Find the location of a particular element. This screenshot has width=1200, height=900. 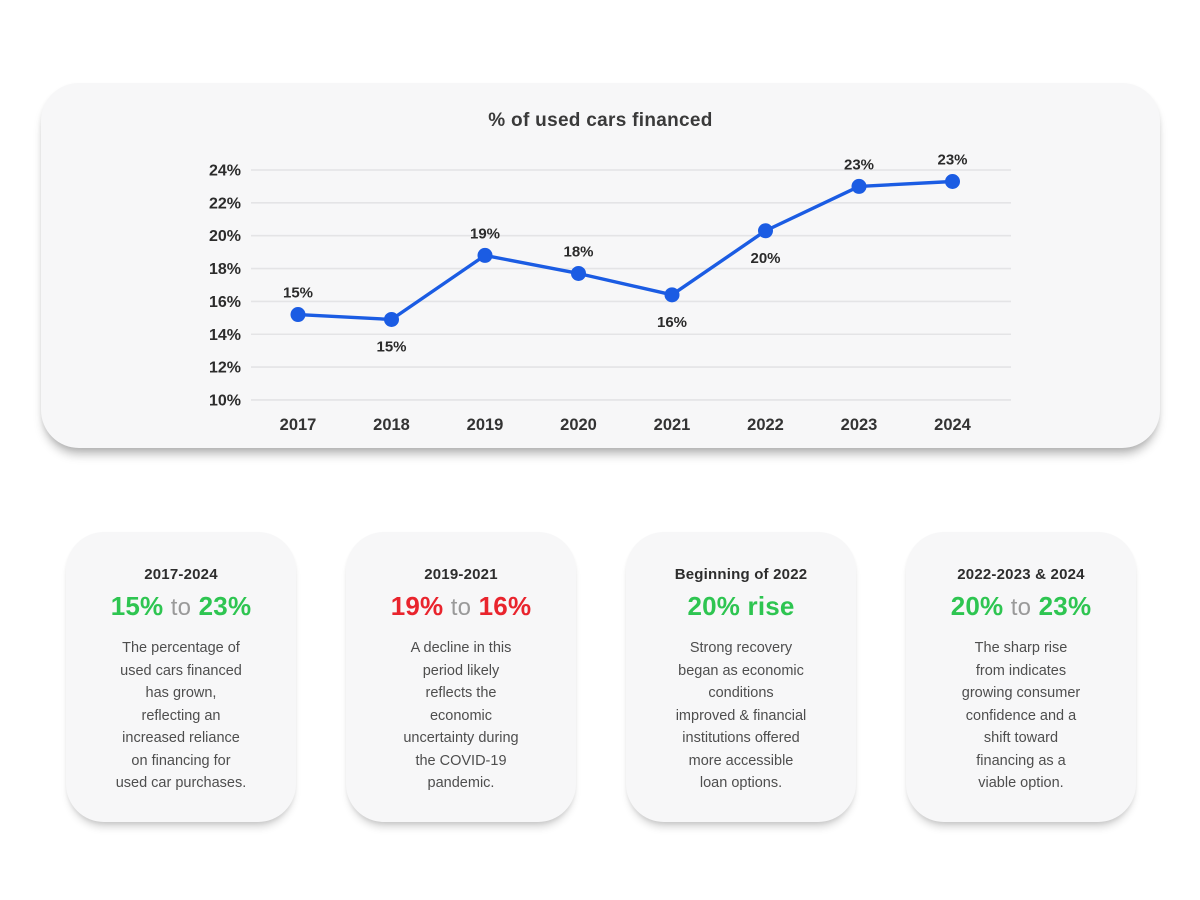

y-axis-tick-label: 18% is located at coordinates (225, 269).